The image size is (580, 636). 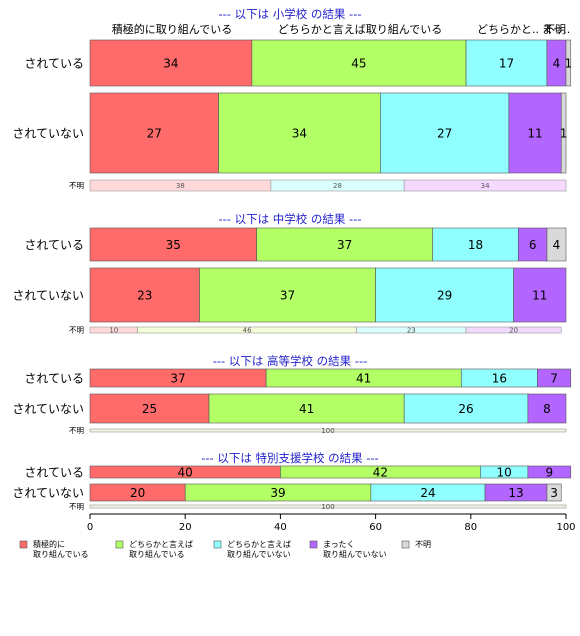 What do you see at coordinates (289, 219) in the screenshot?
I see `panel-title: --- 以下は 中学校 の結果 ---` at bounding box center [289, 219].